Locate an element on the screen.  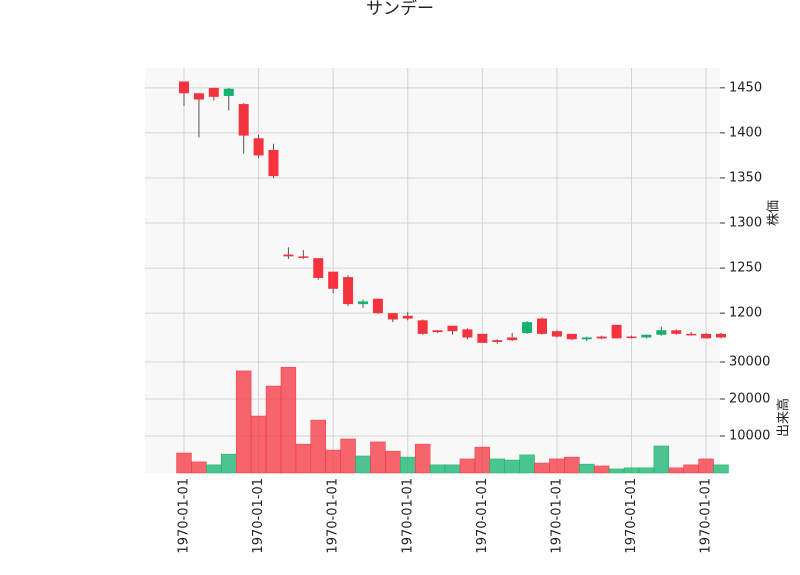
y-tick-label: 1300 is located at coordinates (745, 223).